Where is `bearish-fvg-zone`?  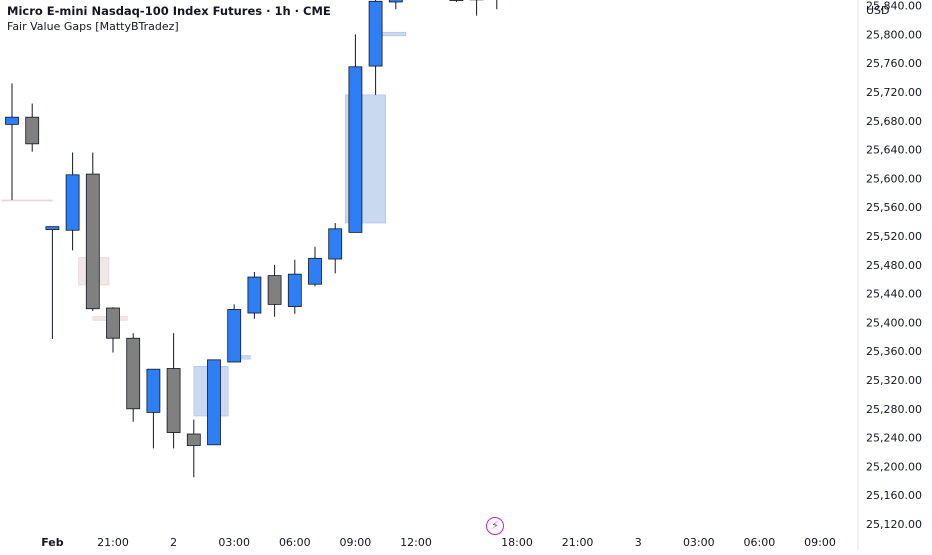
bearish-fvg-zone is located at coordinates (27, 200).